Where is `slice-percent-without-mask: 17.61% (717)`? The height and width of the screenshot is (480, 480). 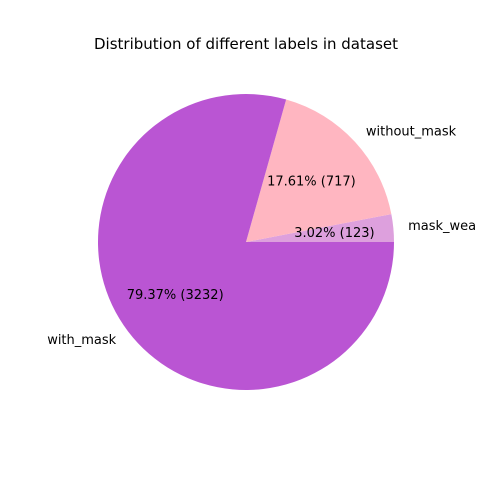 slice-percent-without-mask: 17.61% (717) is located at coordinates (311, 181).